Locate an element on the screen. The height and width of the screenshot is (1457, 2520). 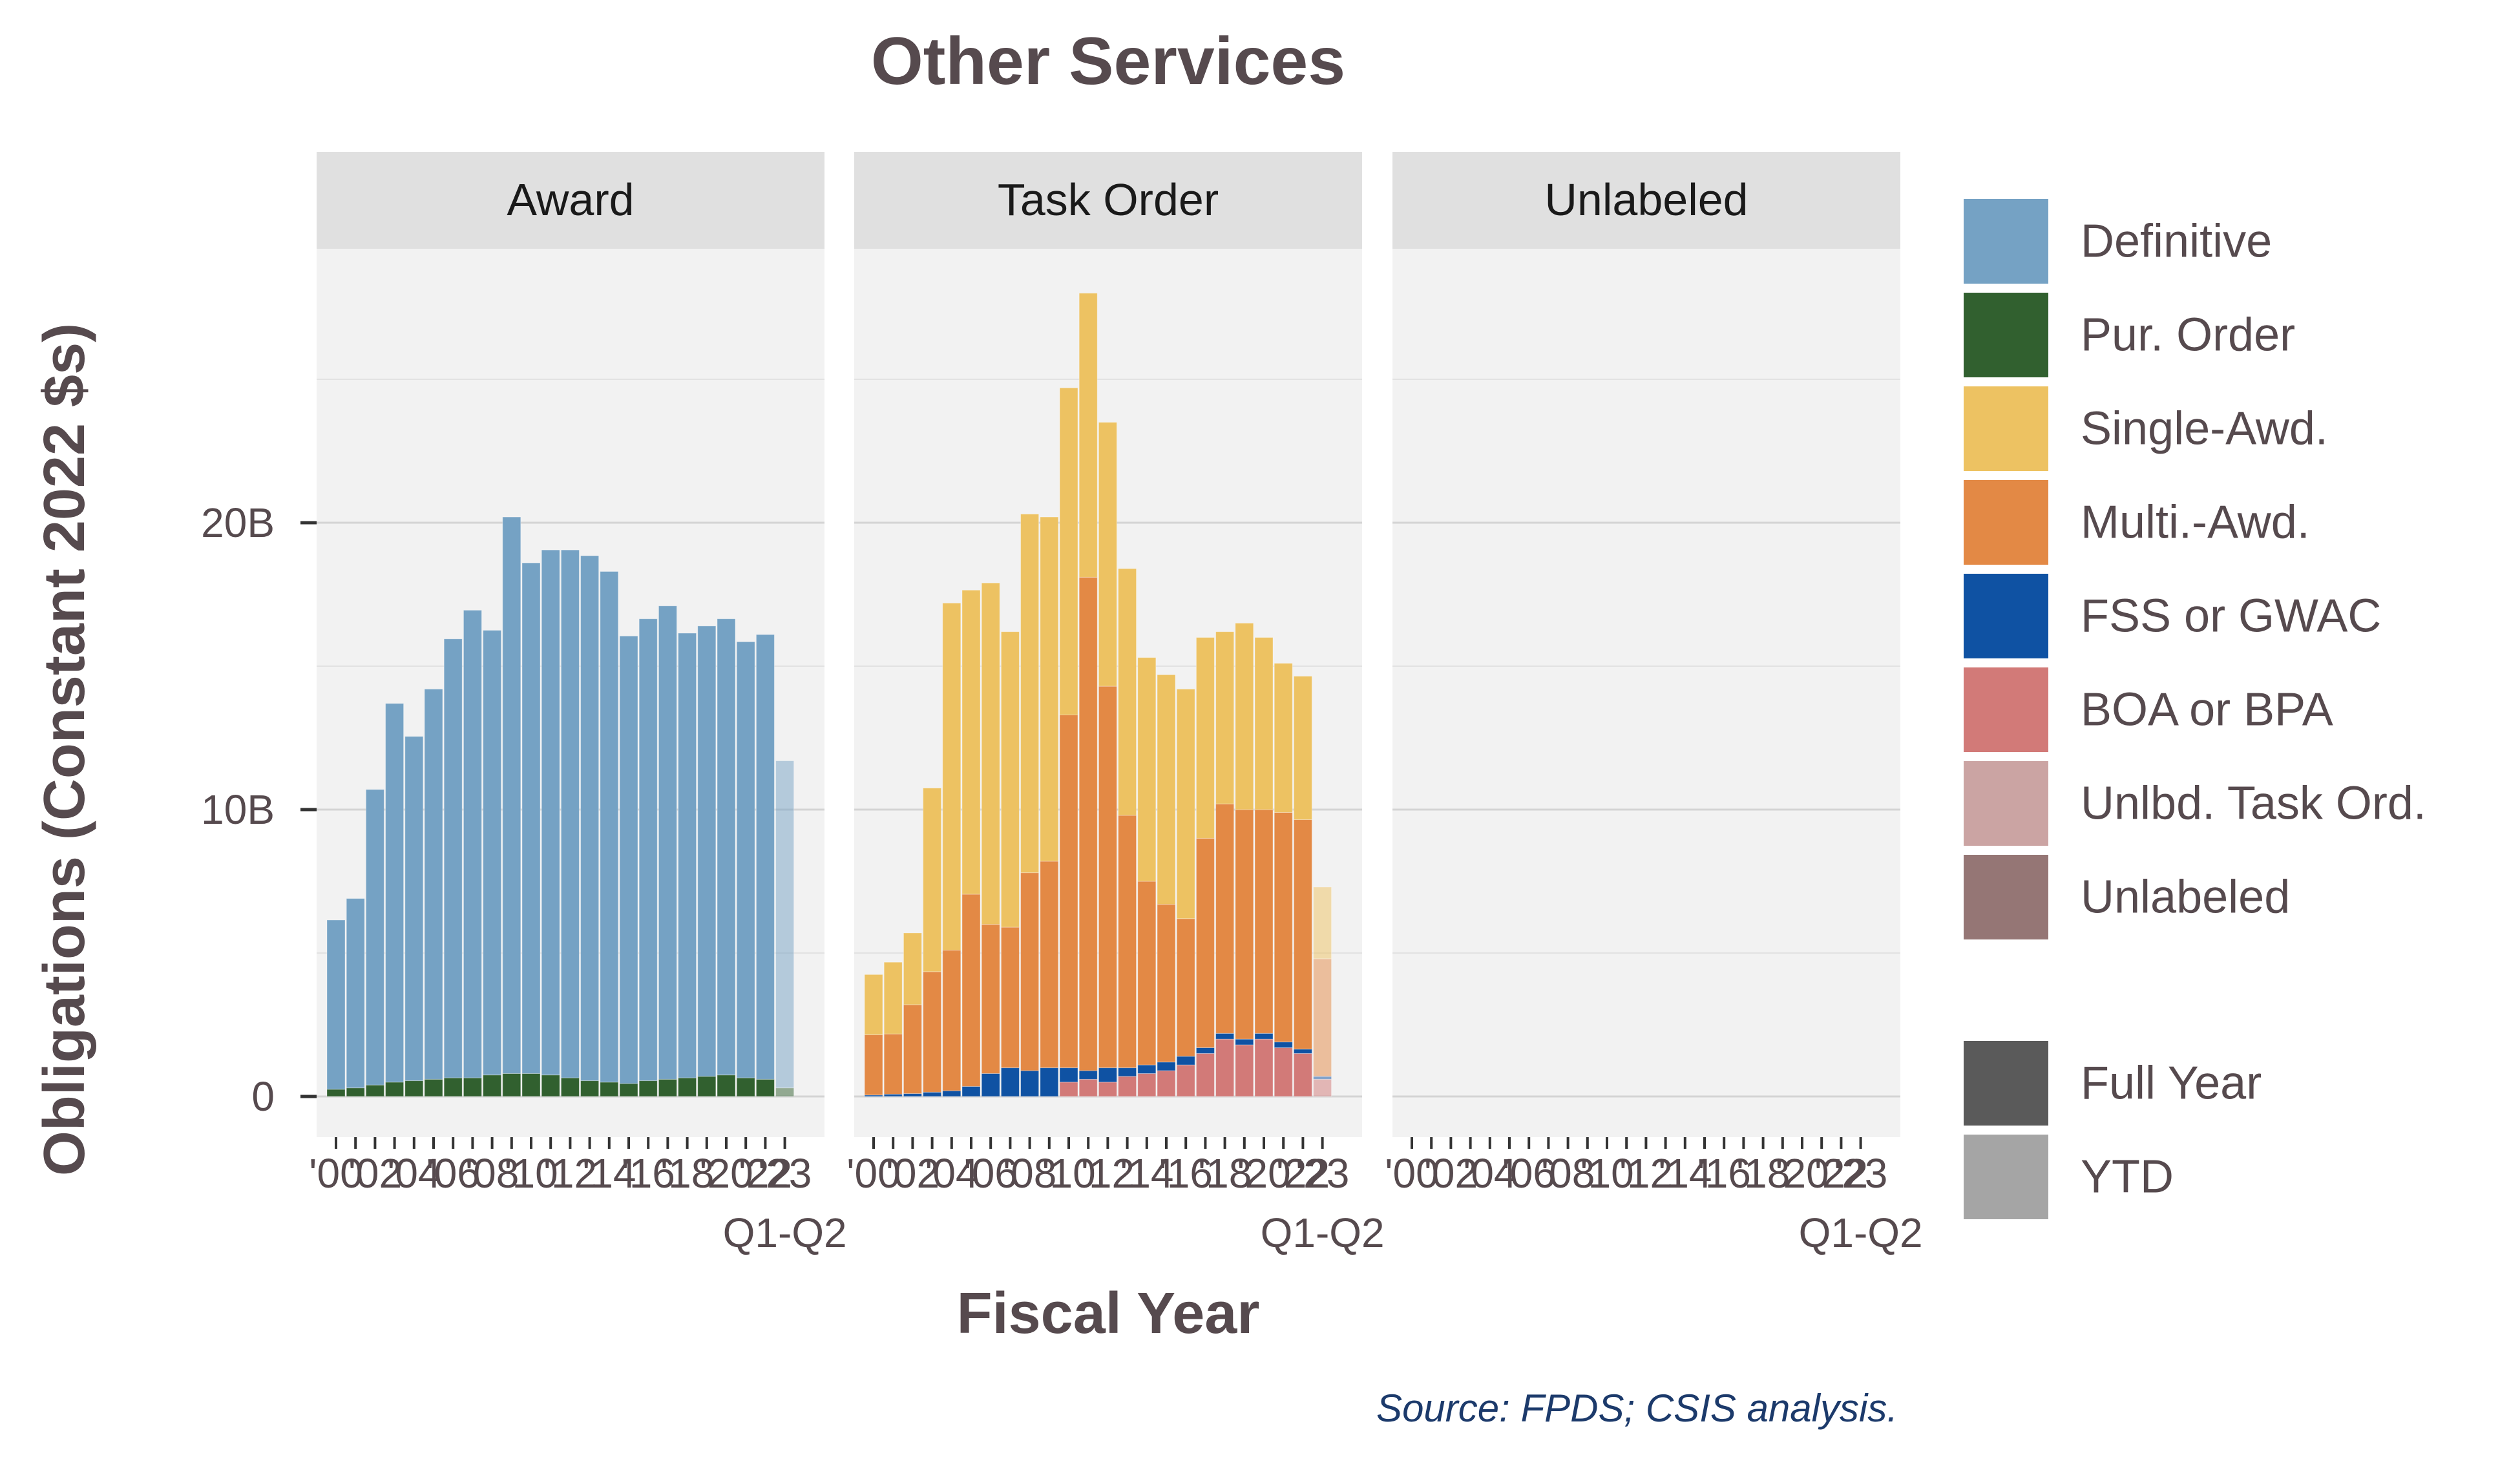
panel-strip-label: Task Order is located at coordinates (1109, 199).